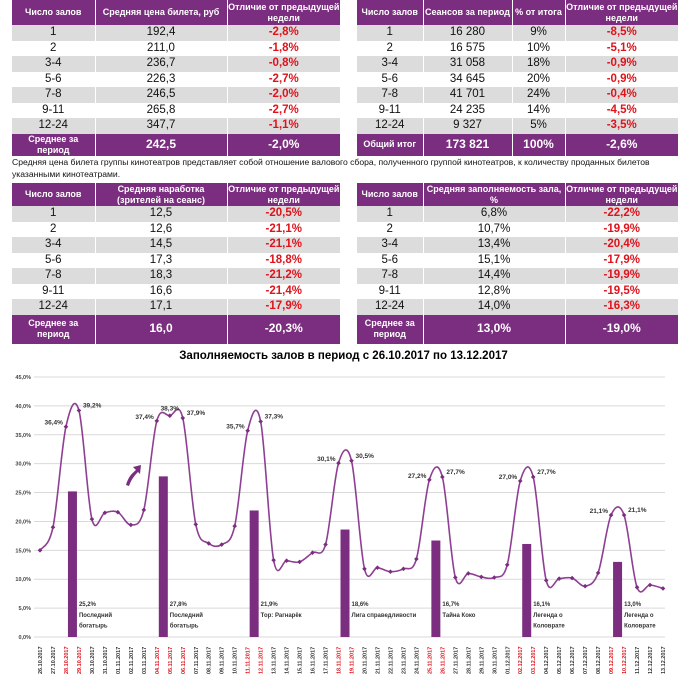 Image resolution: width=687 pixels, height=675 pixels. Describe the element at coordinates (633, 605) in the screenshot. I see `bar-value-label: 13,0%` at that location.